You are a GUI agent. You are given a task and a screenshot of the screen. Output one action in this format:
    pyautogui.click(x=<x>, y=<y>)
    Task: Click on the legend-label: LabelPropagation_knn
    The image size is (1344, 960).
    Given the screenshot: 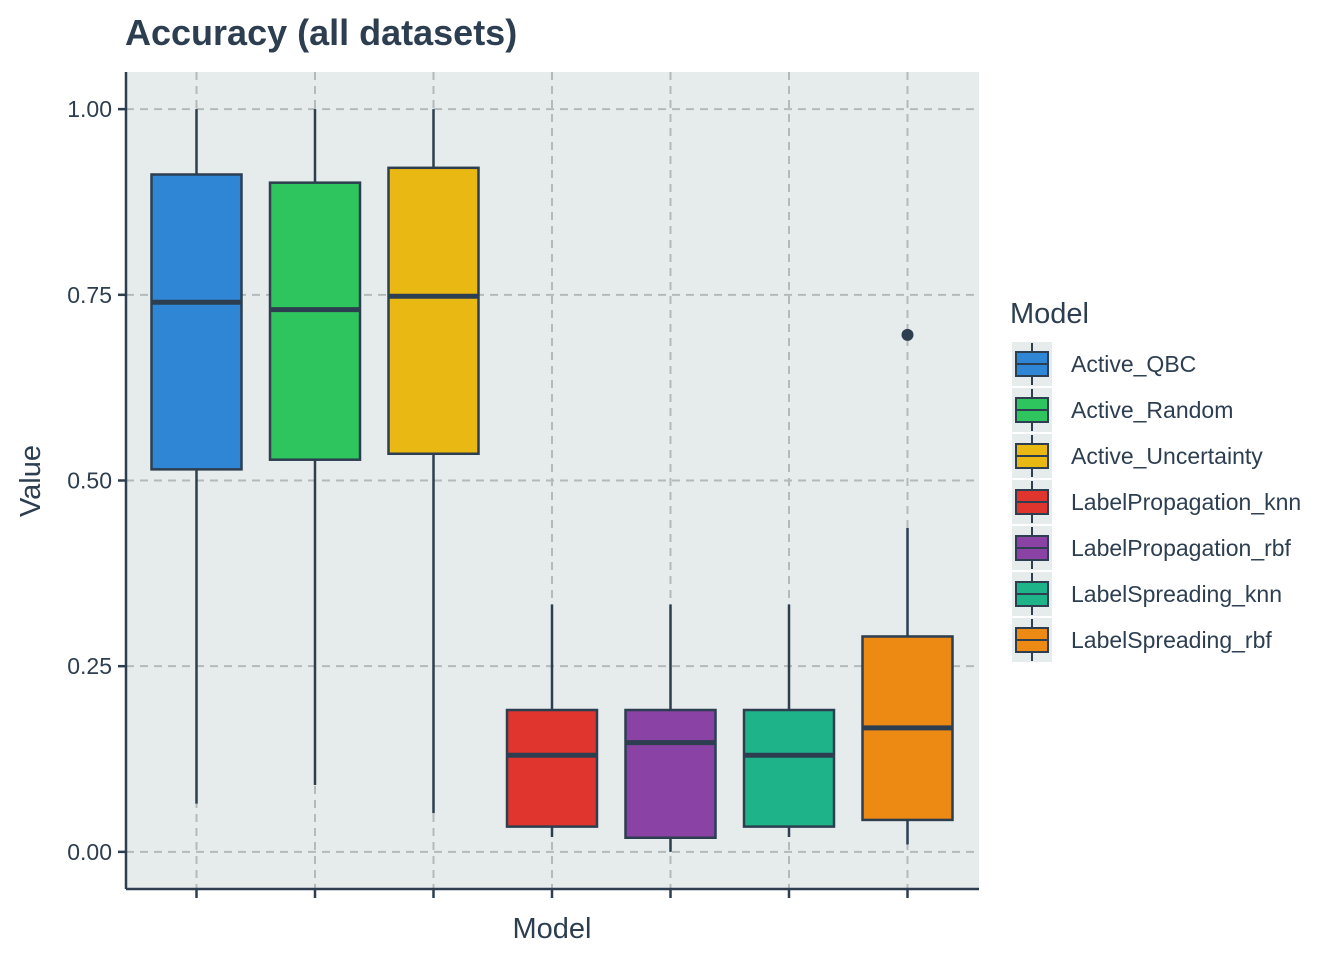 What is the action you would take?
    pyautogui.click(x=1186, y=502)
    